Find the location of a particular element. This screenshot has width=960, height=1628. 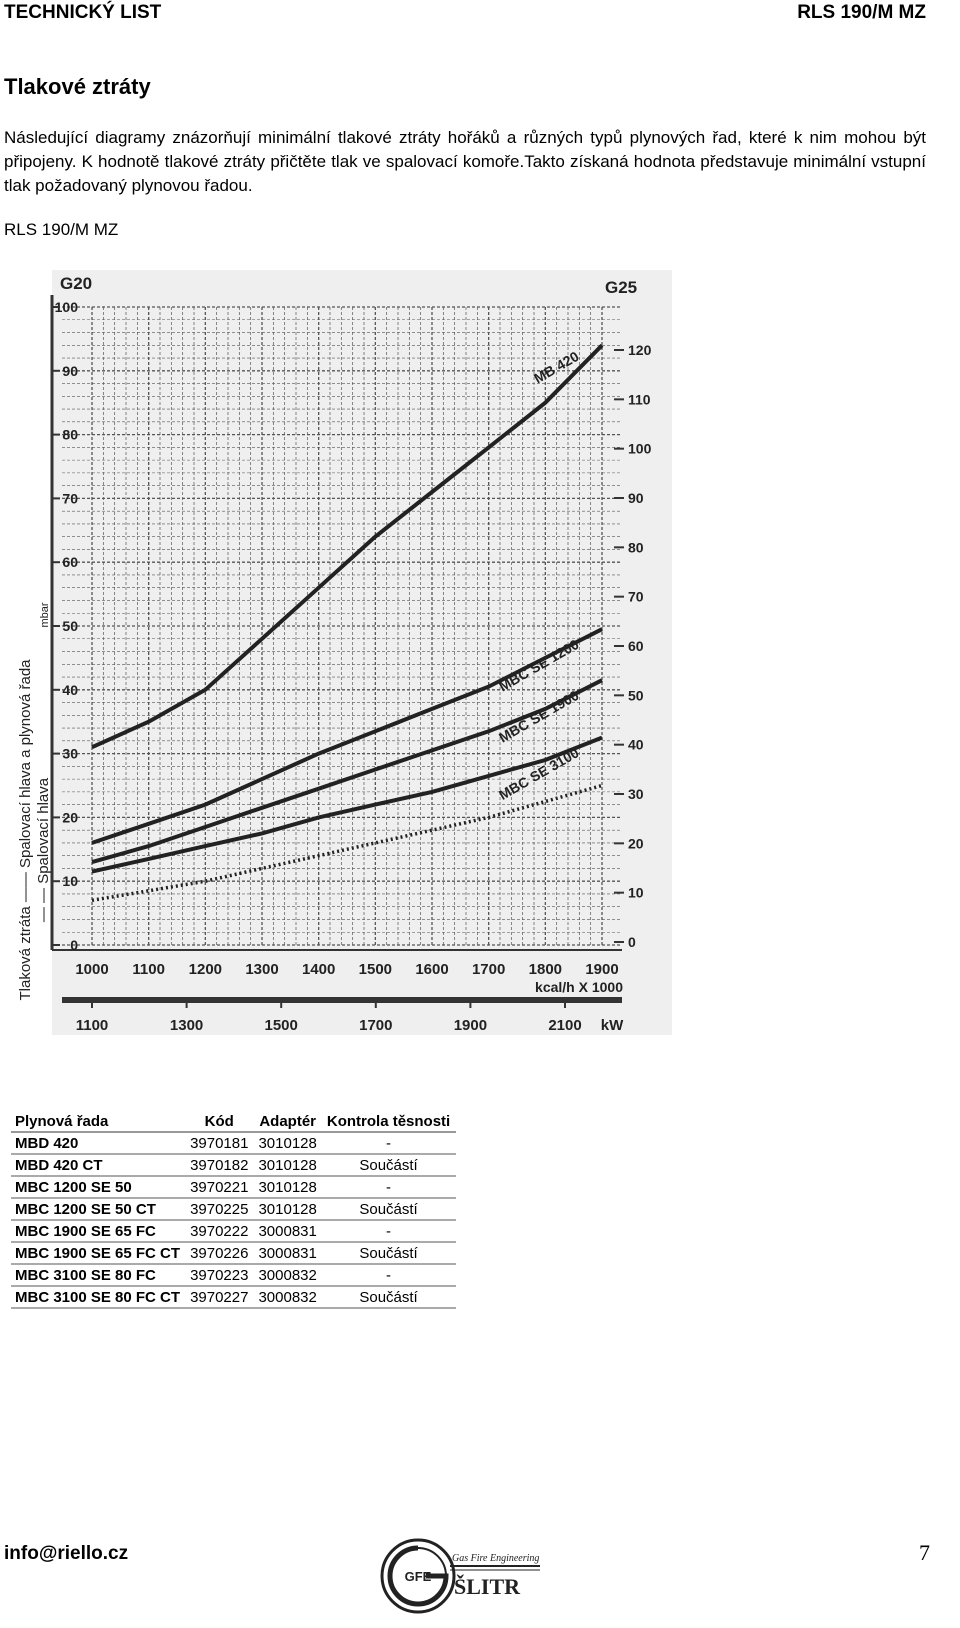

col-header-adapter: Adaptér is located at coordinates (288, 1122).